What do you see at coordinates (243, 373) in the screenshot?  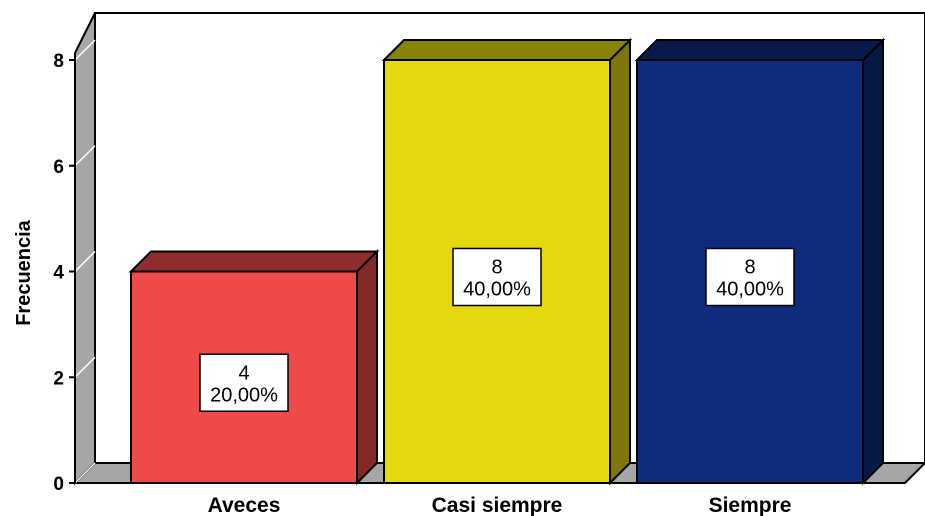 I see `data-label-count-1: 4` at bounding box center [243, 373].